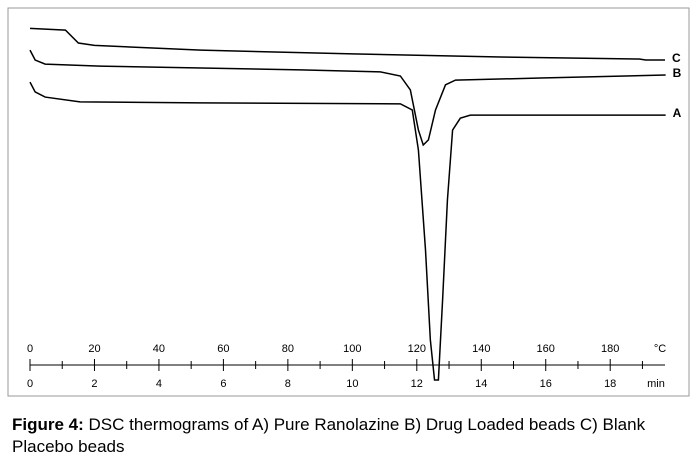 The width and height of the screenshot is (698, 465). What do you see at coordinates (30, 349) in the screenshot?
I see `x2-tick-label: 0` at bounding box center [30, 349].